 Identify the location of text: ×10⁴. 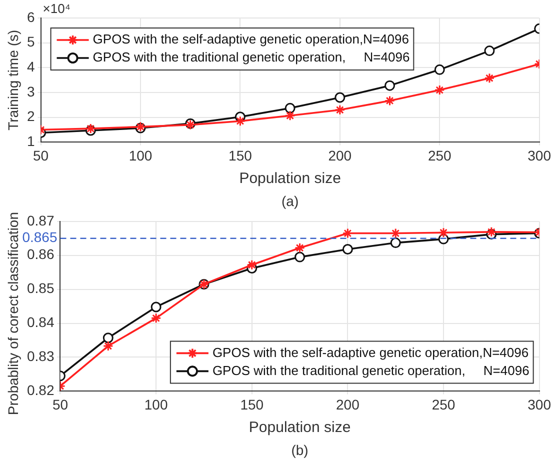
(56, 8).